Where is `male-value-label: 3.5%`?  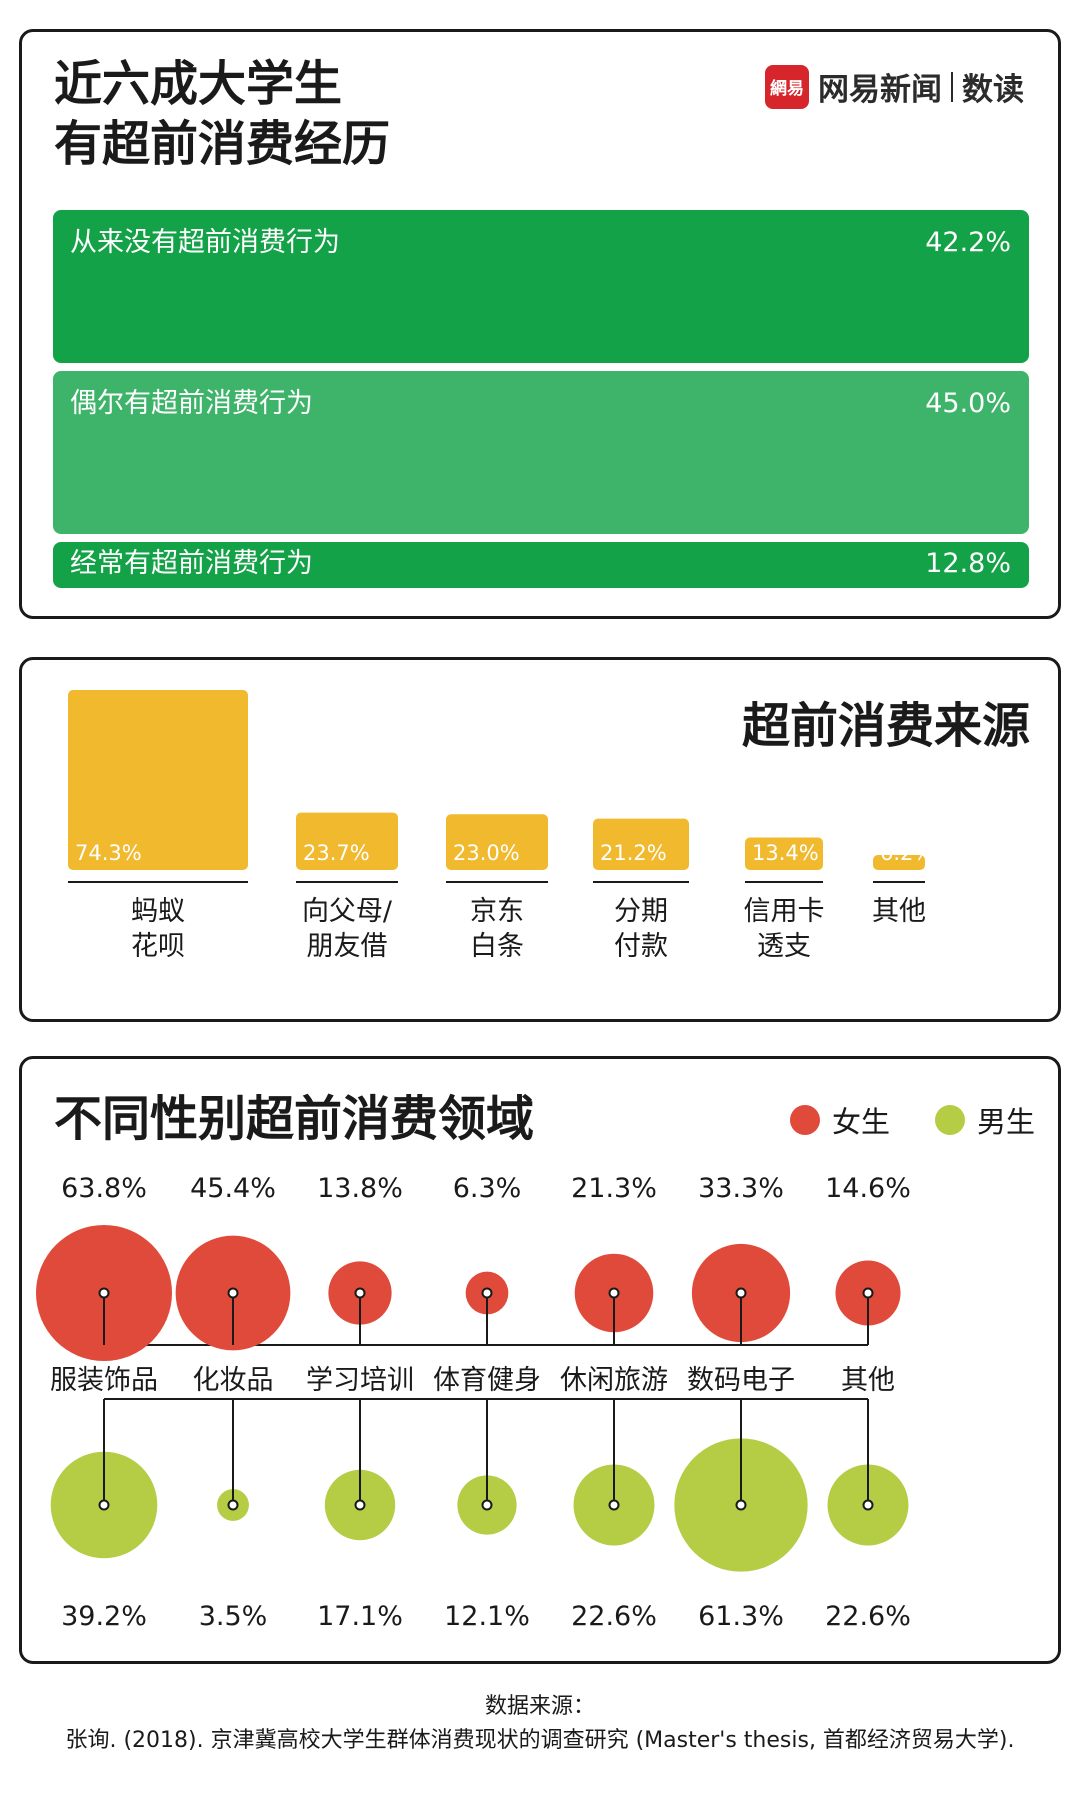
male-value-label: 3.5% is located at coordinates (233, 1616).